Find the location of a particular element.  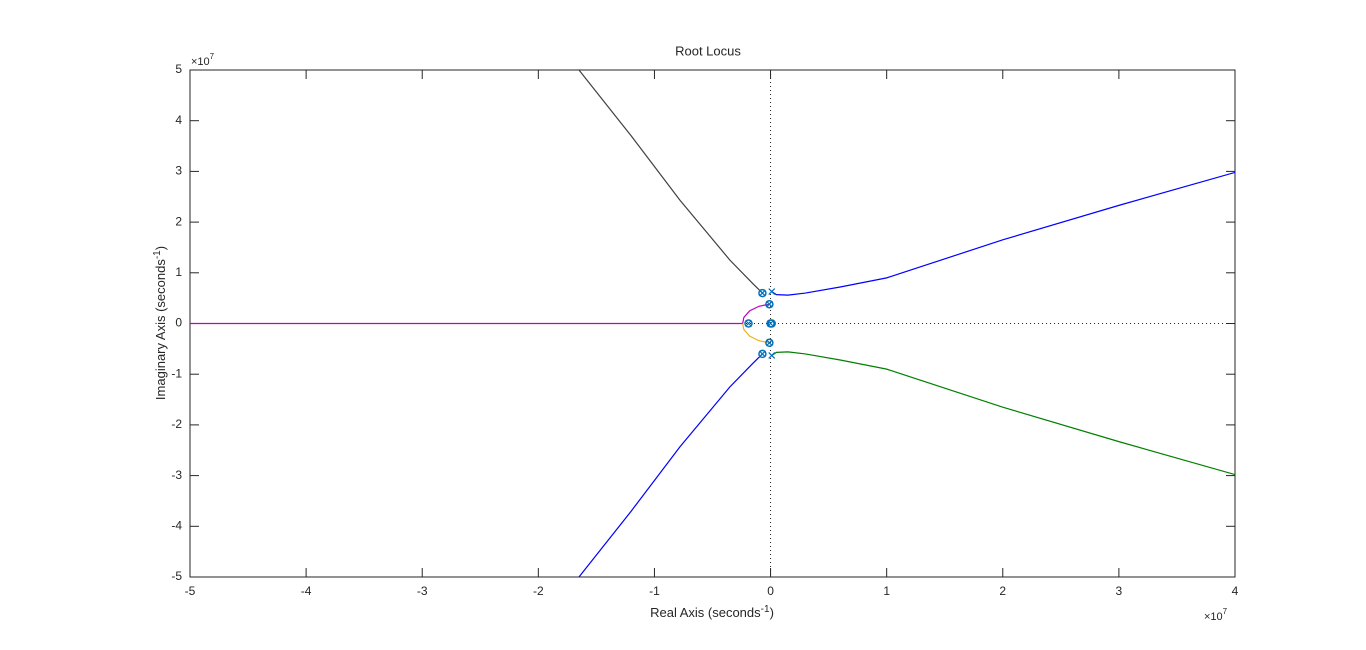

x-multiplier-part: 7 is located at coordinates (1225, 611).